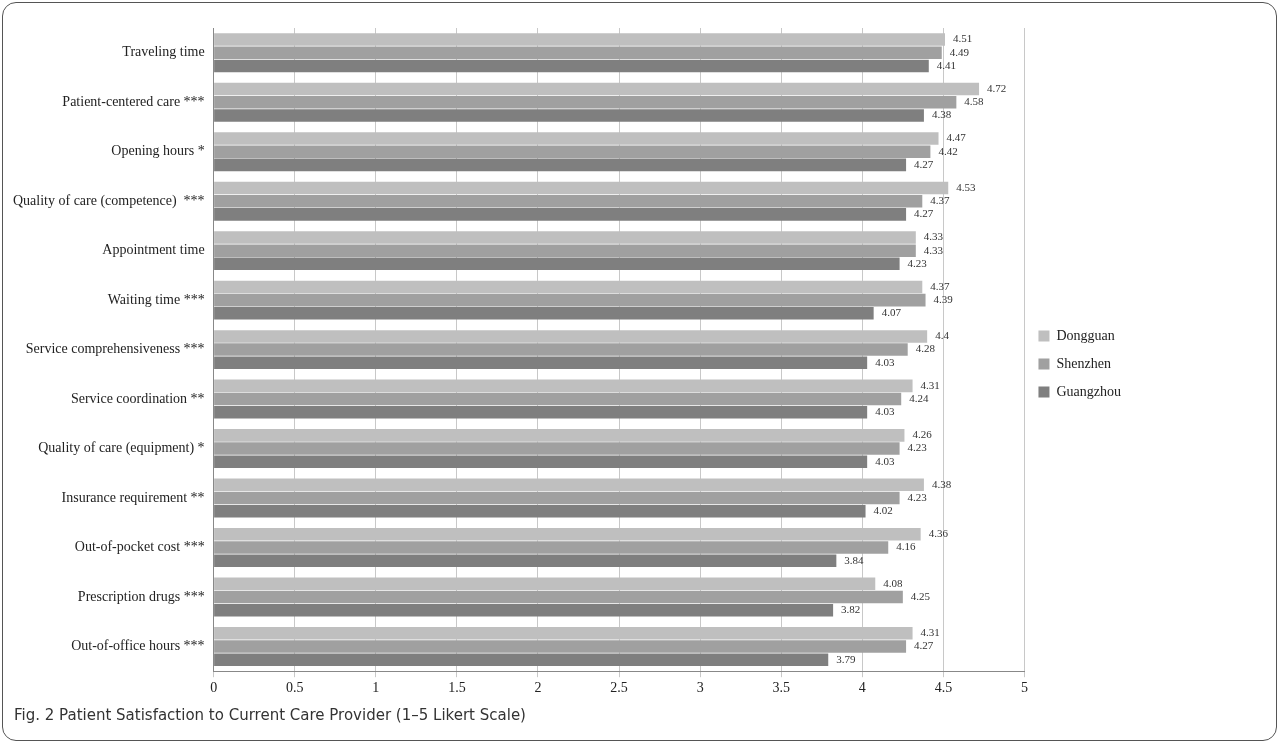 This screenshot has width=1281, height=744. What do you see at coordinates (922, 434) in the screenshot?
I see `data-label: 4.26` at bounding box center [922, 434].